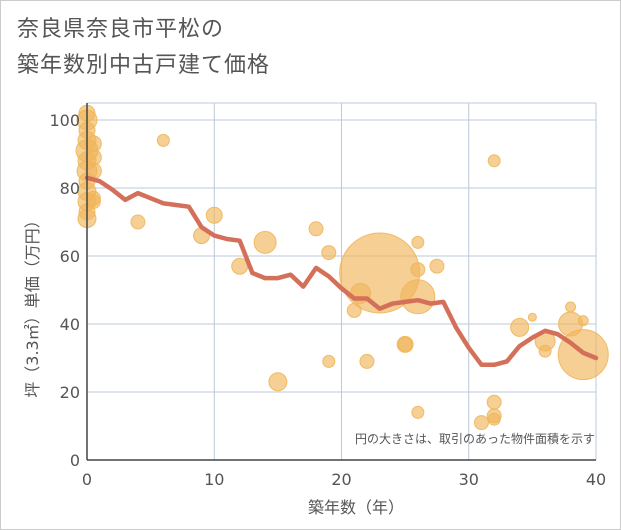  What do you see at coordinates (596, 479) in the screenshot?
I see `x-tick-label: 40` at bounding box center [596, 479].